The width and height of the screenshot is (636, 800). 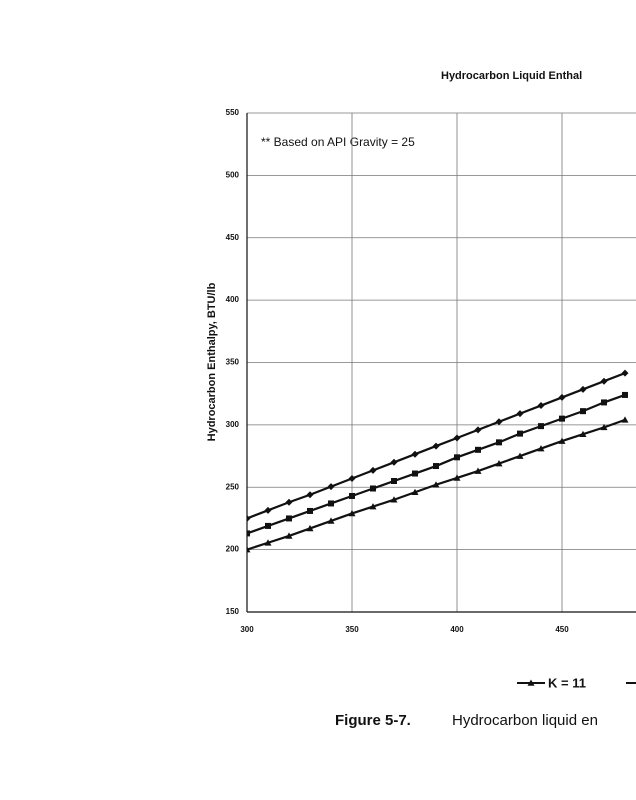 I want to click on caption-label: Figure 5-7., so click(x=373, y=720).